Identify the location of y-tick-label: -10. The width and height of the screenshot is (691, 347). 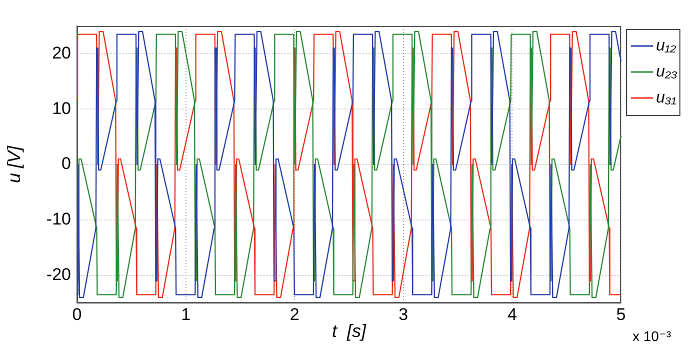
(58, 219).